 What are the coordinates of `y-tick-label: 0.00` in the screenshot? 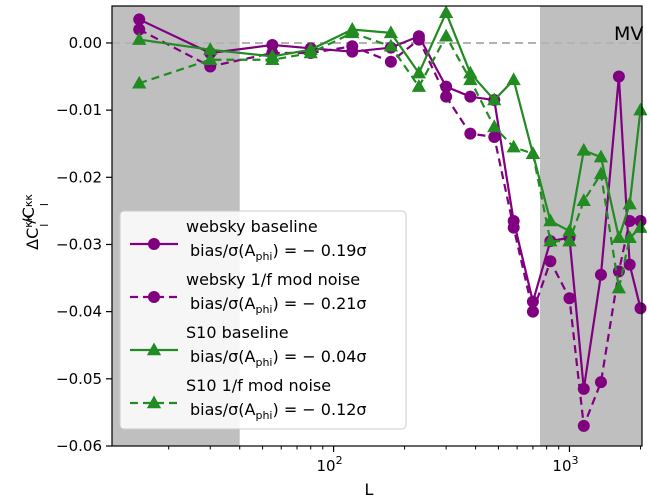 It's located at (85, 43).